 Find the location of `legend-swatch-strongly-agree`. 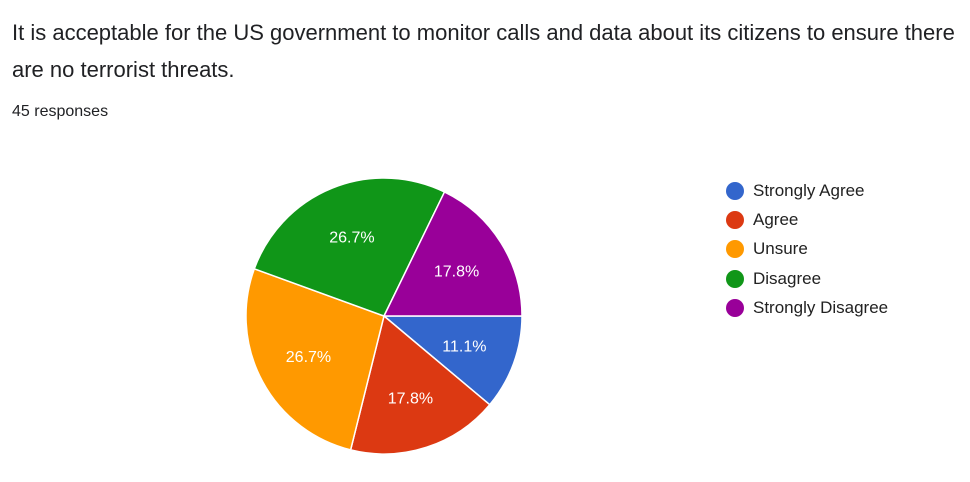

legend-swatch-strongly-agree is located at coordinates (735, 190).